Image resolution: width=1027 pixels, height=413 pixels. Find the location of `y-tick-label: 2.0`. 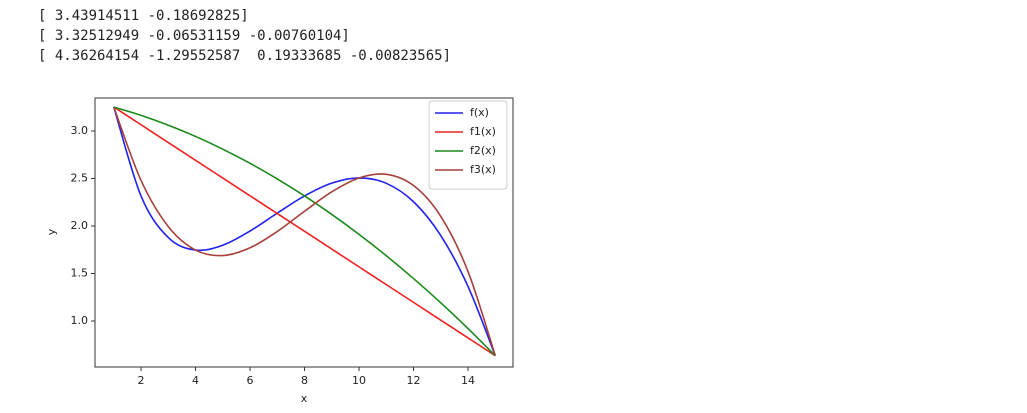

y-tick-label: 2.0 is located at coordinates (80, 225).